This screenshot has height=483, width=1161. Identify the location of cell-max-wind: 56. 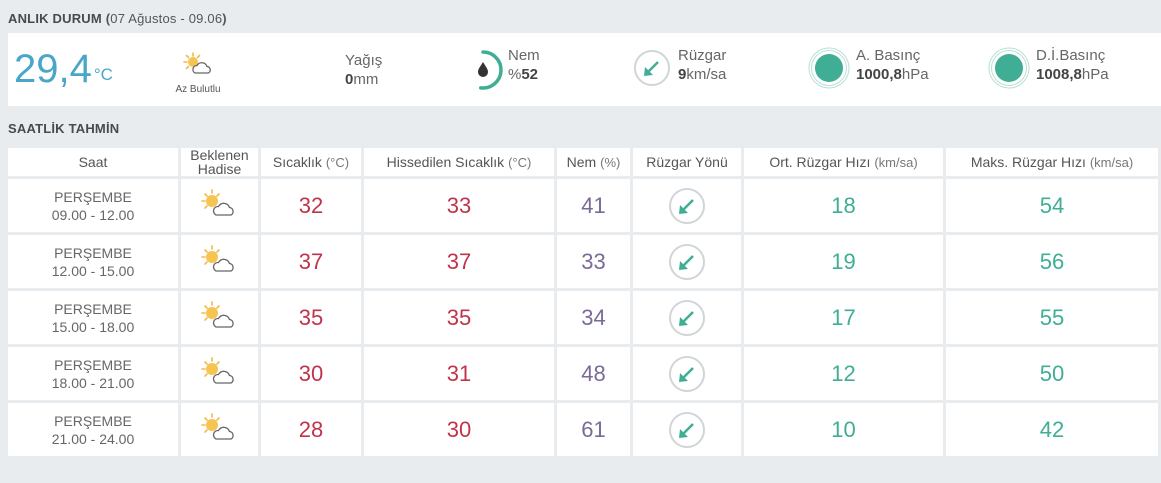
(1052, 261).